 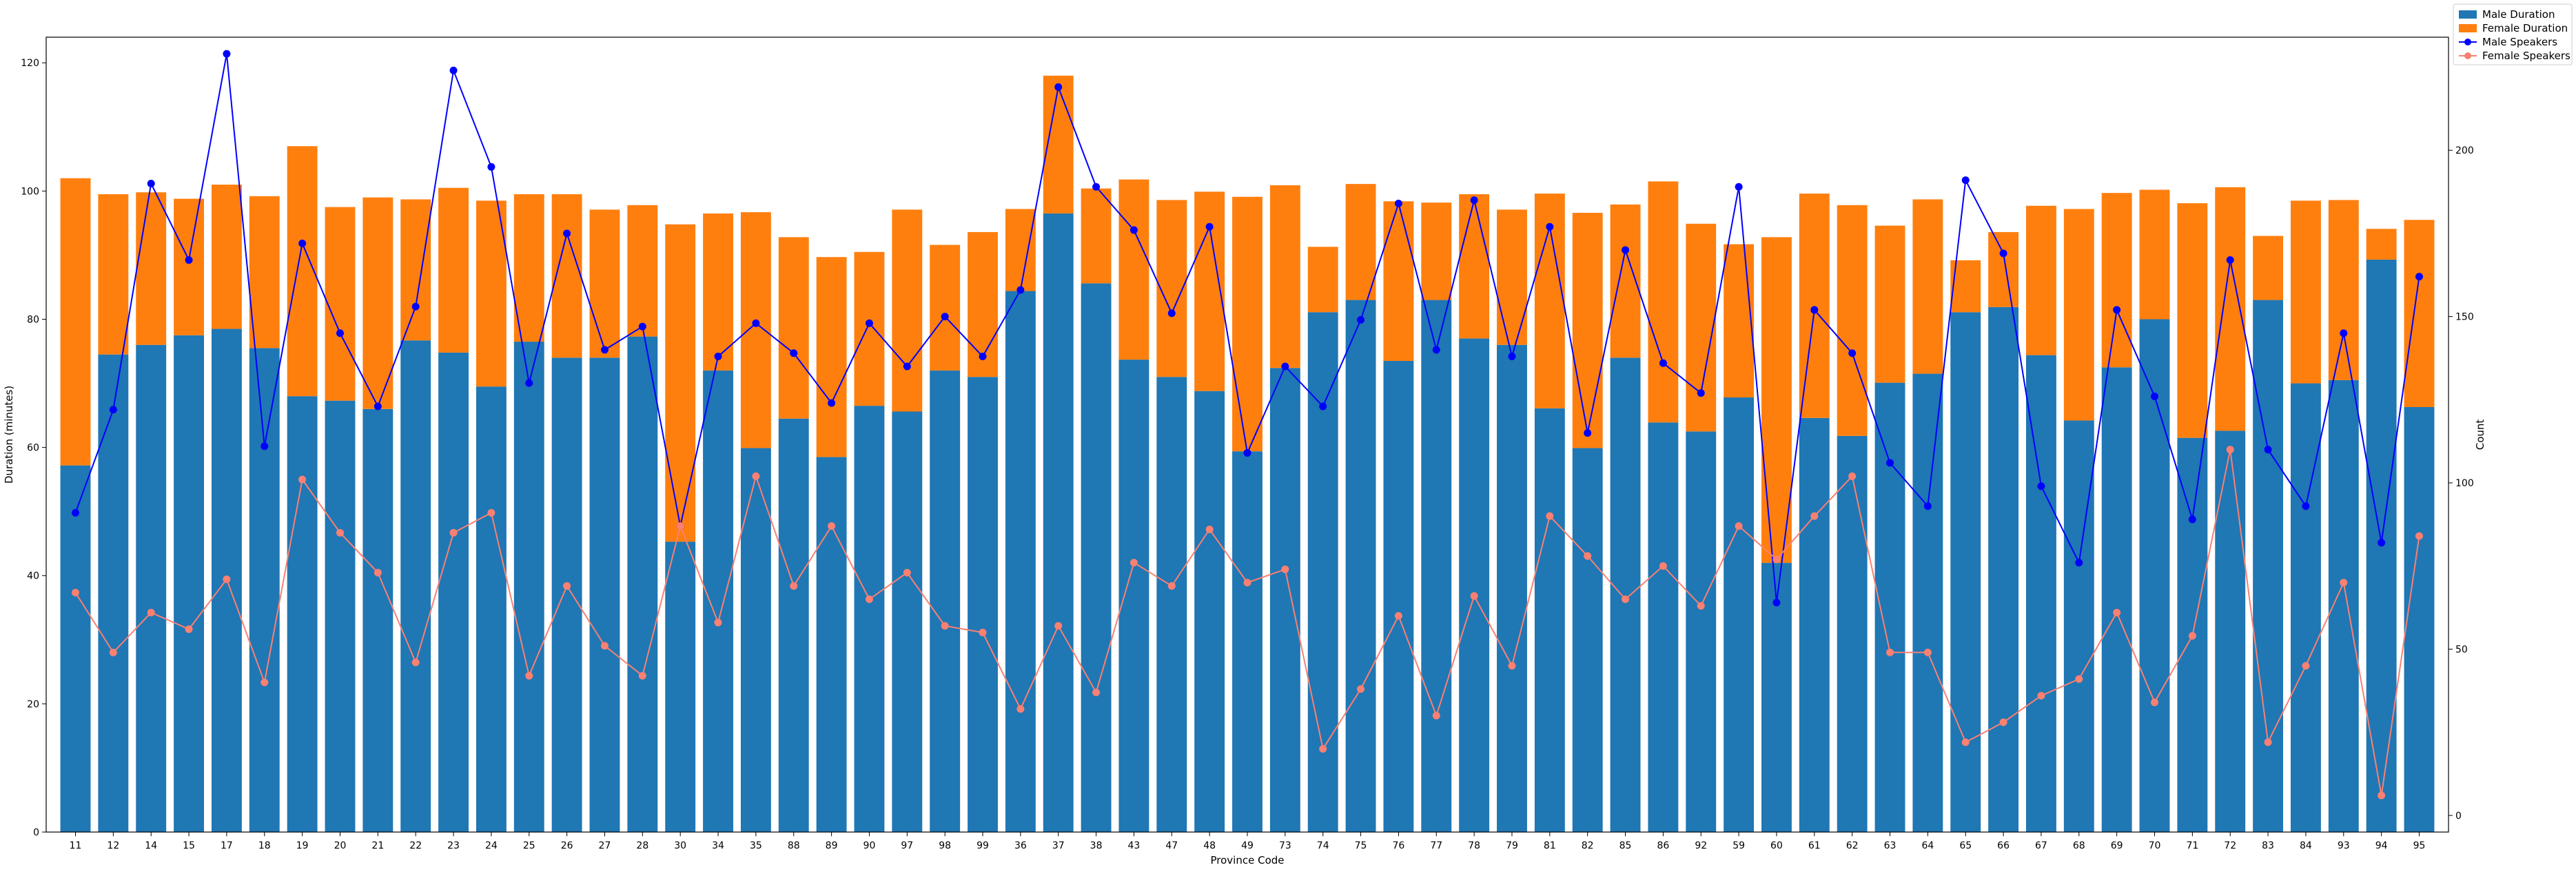 I want to click on y2-tick-label: 50, so click(x=2461, y=649).